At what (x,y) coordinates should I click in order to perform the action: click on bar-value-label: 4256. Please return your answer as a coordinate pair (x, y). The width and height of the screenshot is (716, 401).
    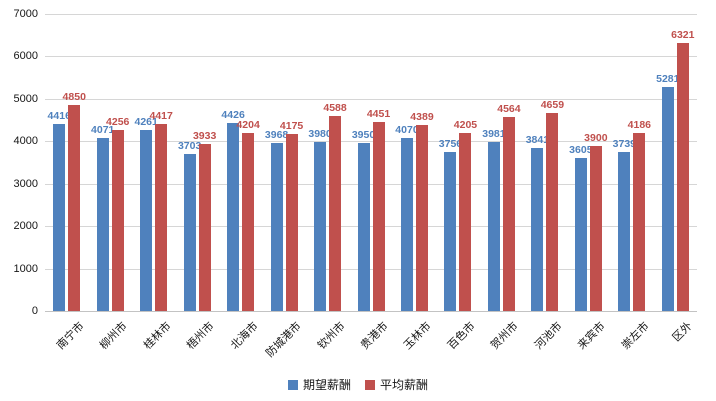
    Looking at the image, I should click on (118, 122).